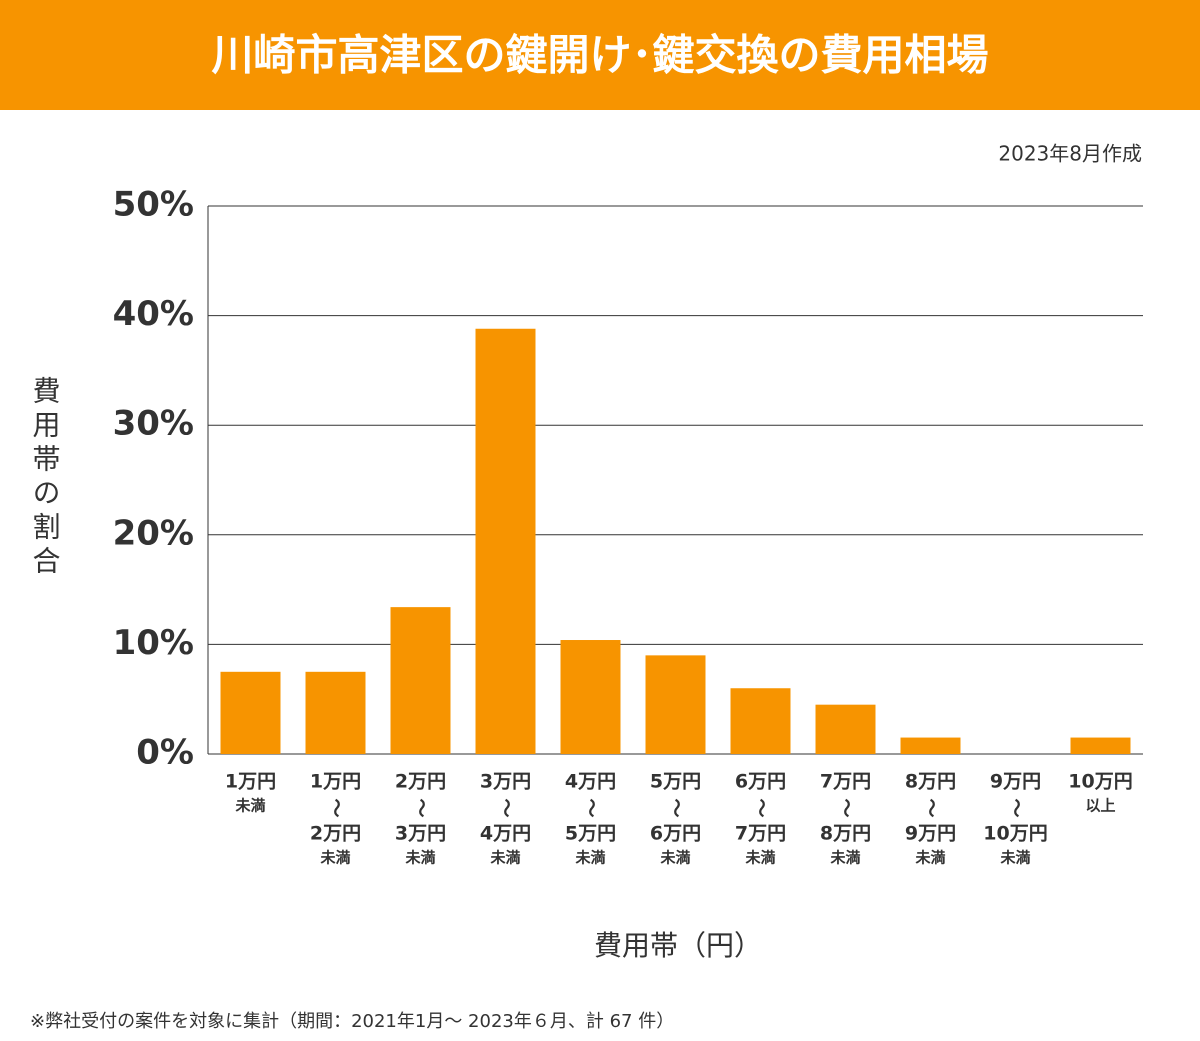 Image resolution: width=1200 pixels, height=1041 pixels. I want to click on y-tick-label: 40%, so click(153, 314).